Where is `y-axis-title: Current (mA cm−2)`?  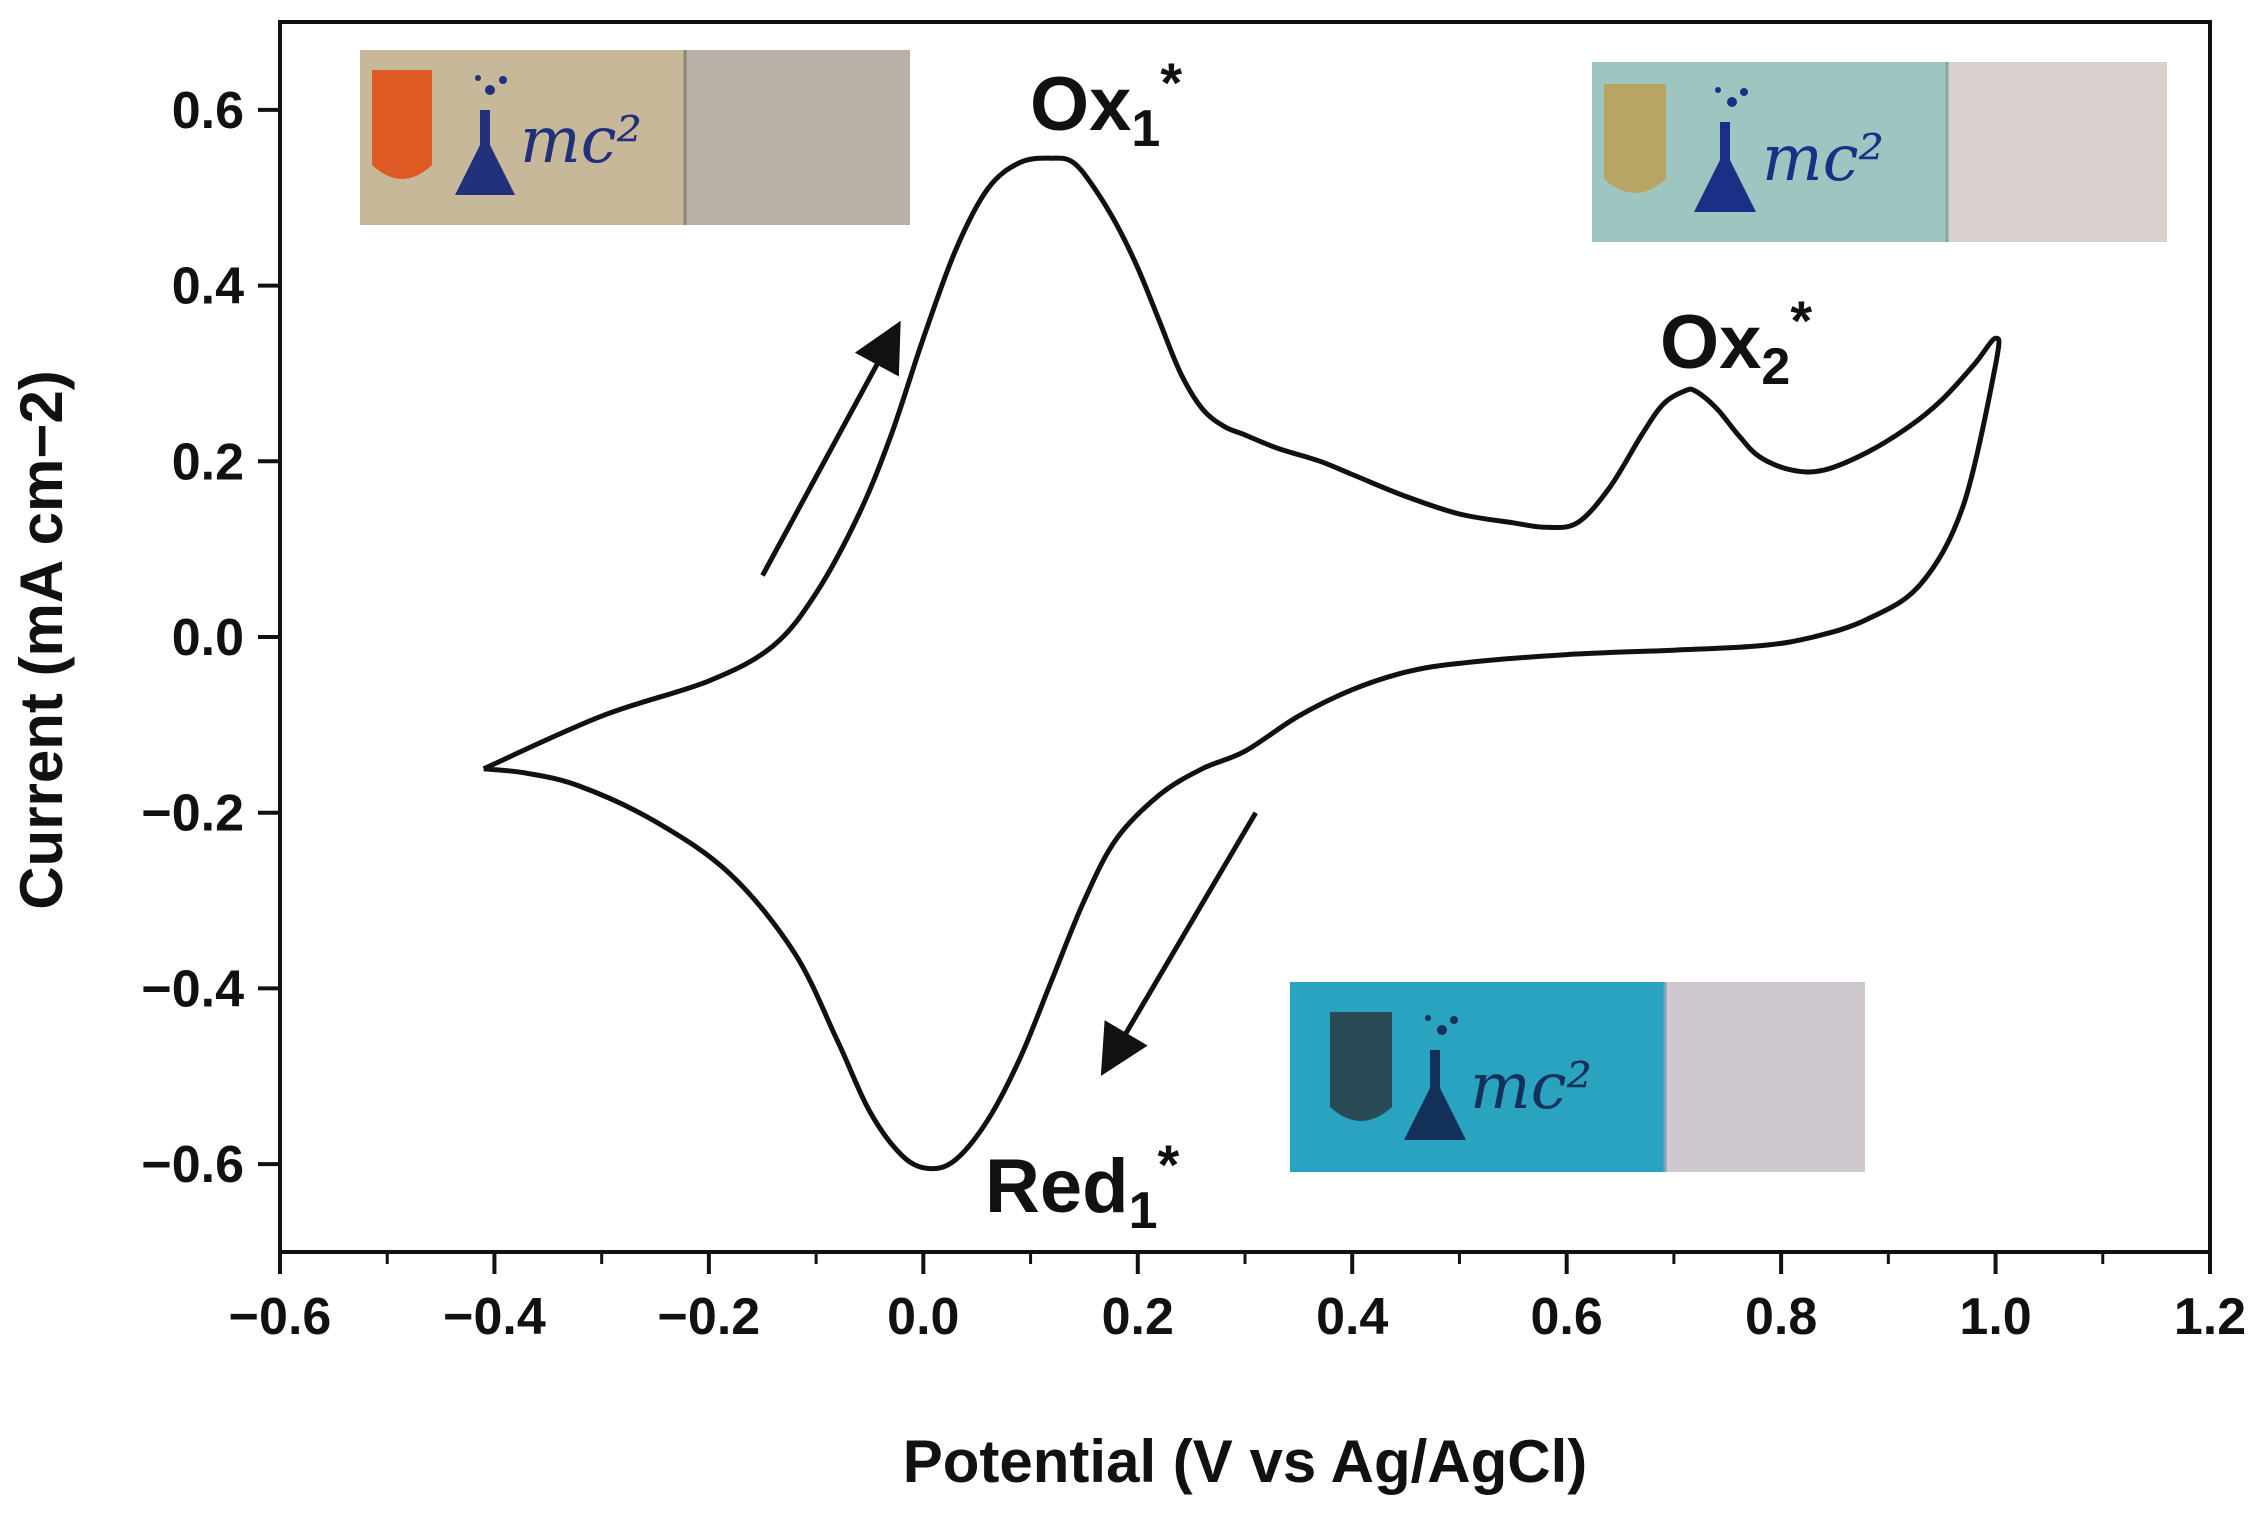 y-axis-title: Current (mA cm−2) is located at coordinates (41, 640).